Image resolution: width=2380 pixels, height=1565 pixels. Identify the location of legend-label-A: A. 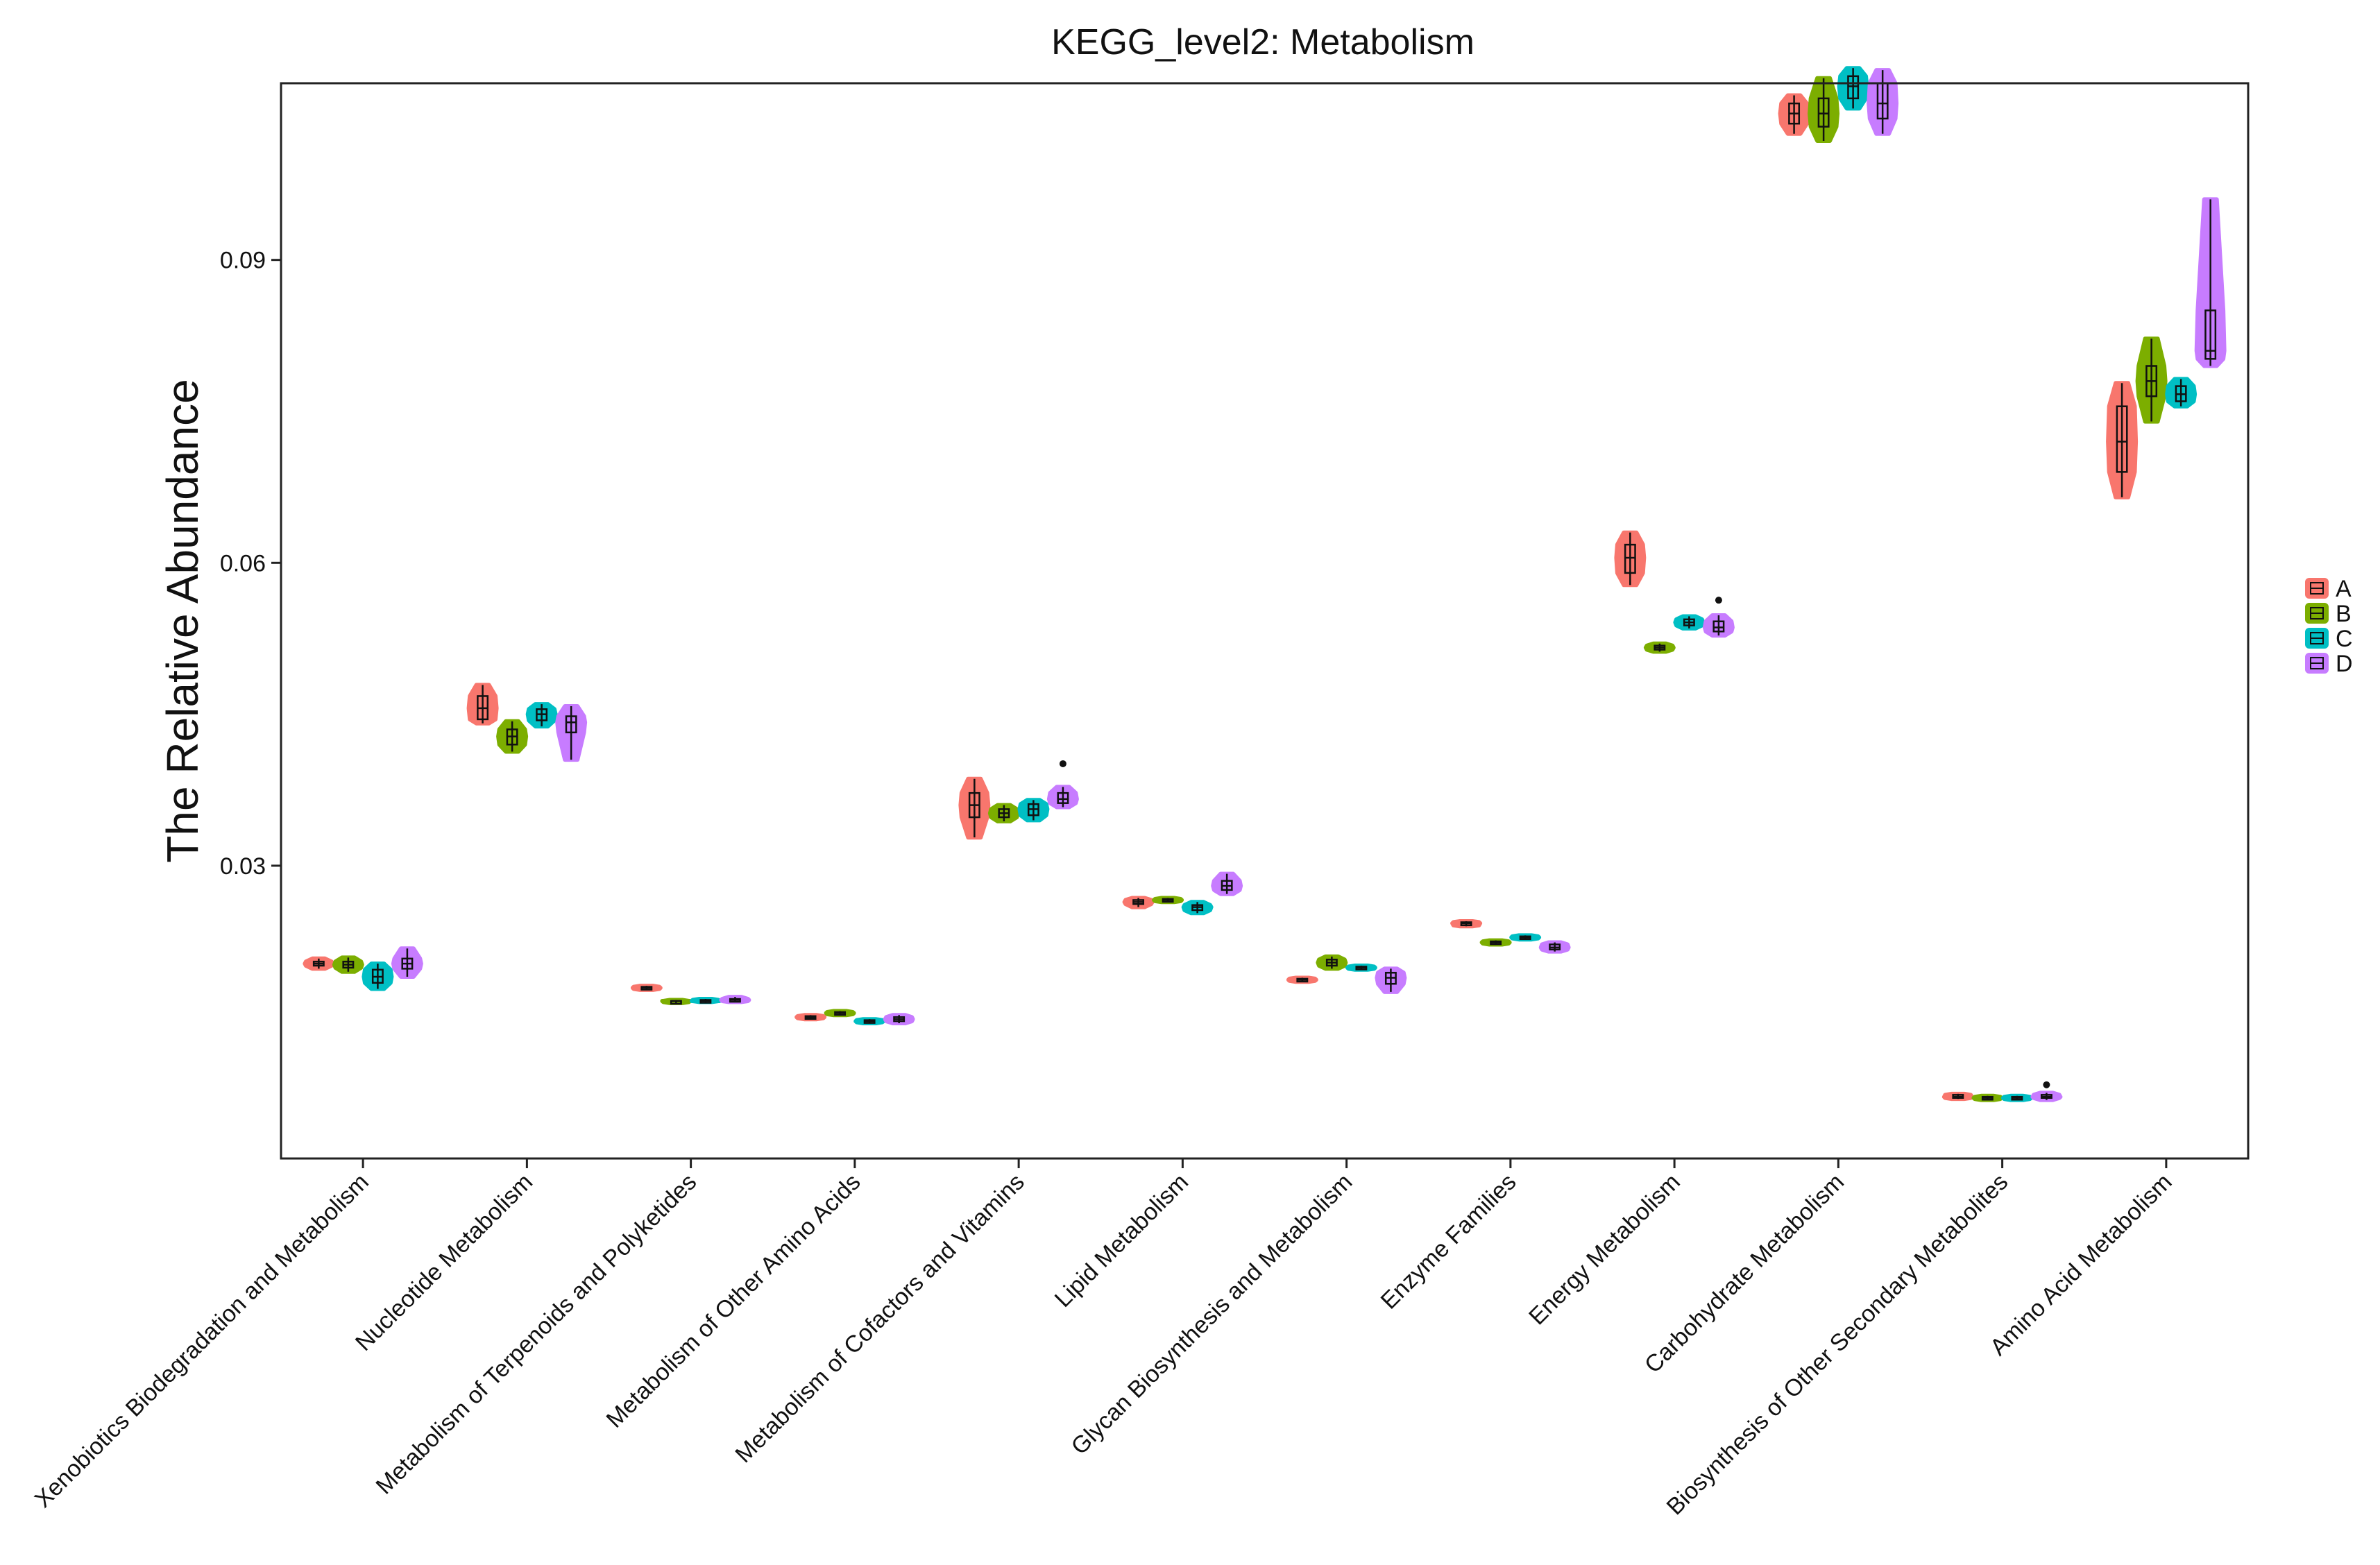
(2344, 589).